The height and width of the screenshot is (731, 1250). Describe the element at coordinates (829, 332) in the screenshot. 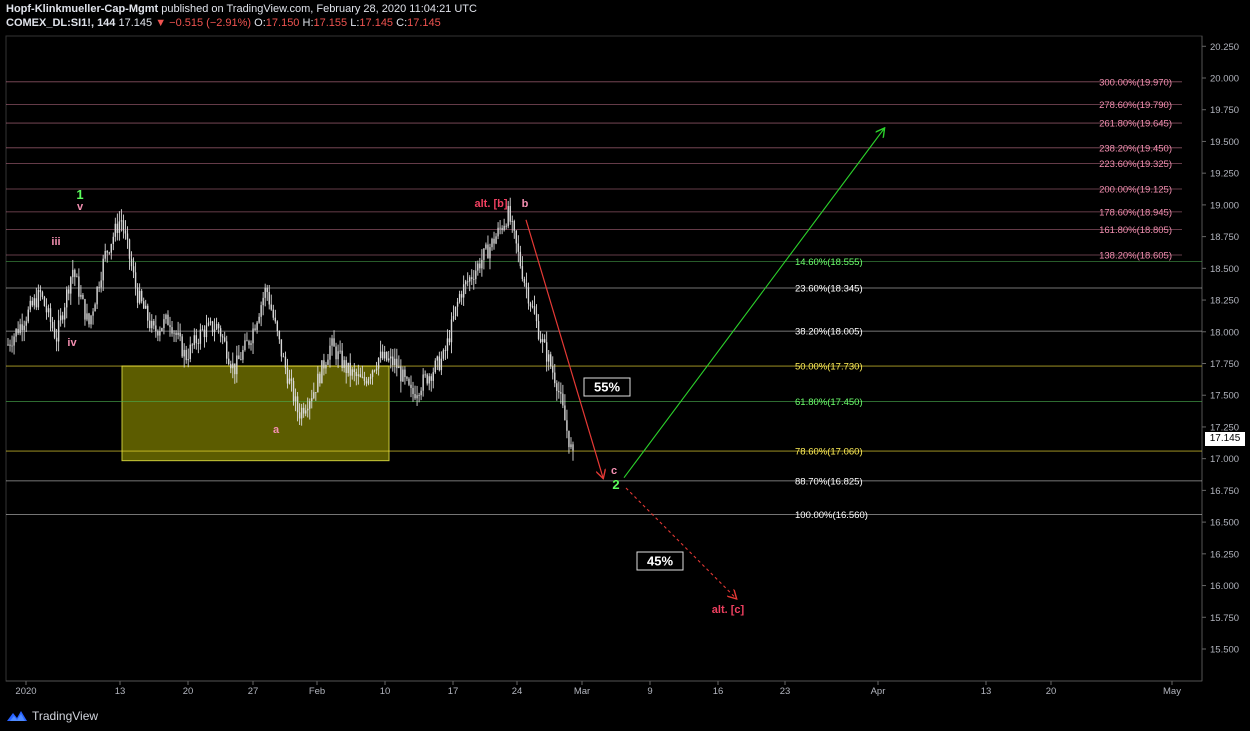

I see `fib-level-label: 38.20%(18.005)` at that location.